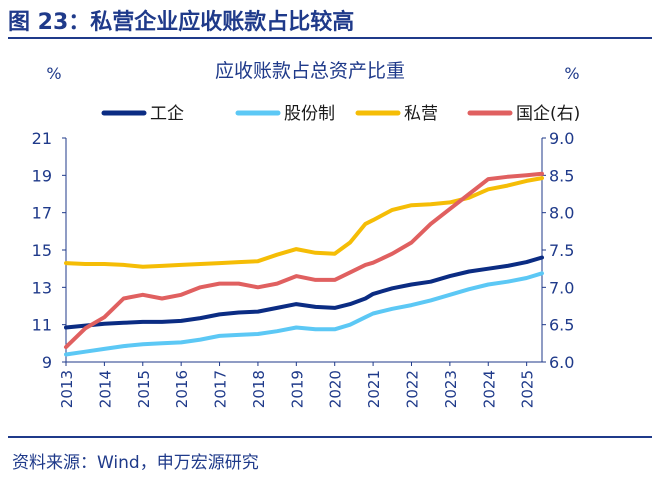 The image size is (660, 479). What do you see at coordinates (412, 389) in the screenshot?
I see `x-tick-label: 2022` at bounding box center [412, 389].